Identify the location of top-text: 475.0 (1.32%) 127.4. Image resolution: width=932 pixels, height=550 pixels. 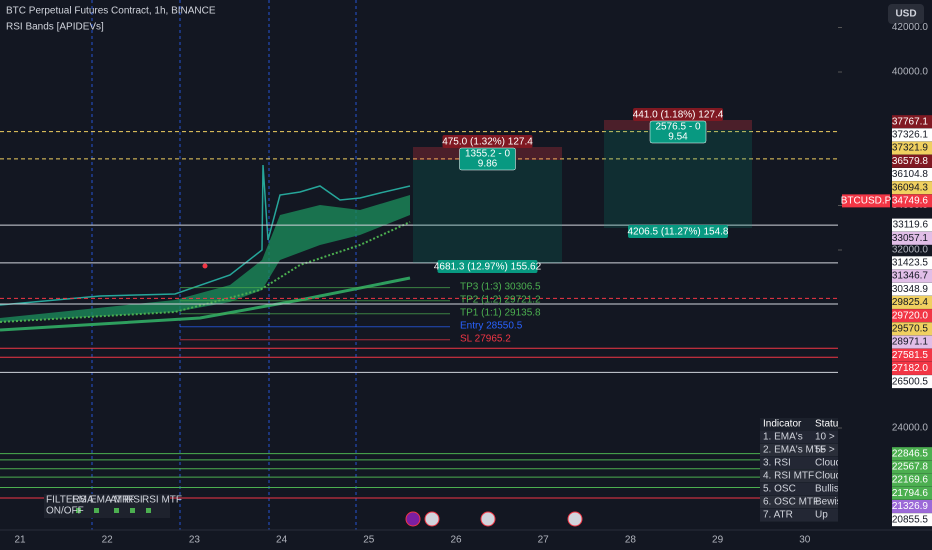
(487, 142).